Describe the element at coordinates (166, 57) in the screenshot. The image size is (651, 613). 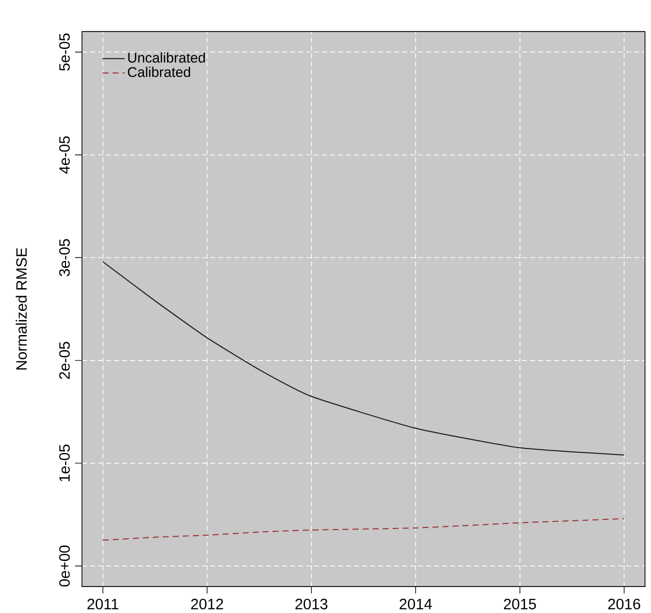
I see `legend-label: Uncalibrated` at that location.